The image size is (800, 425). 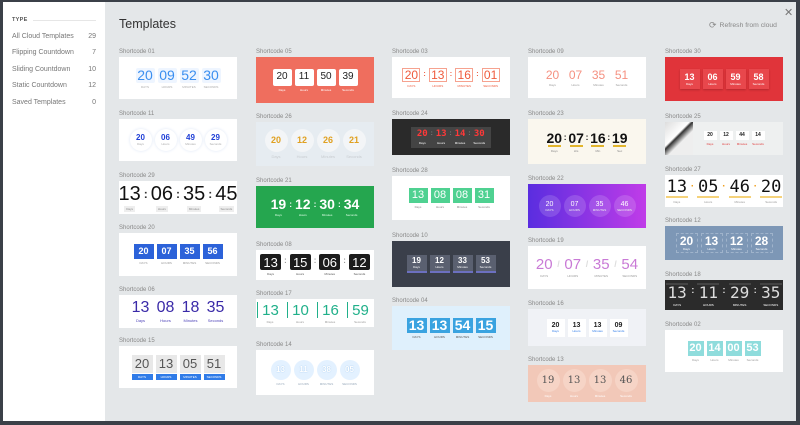 What do you see at coordinates (549, 206) in the screenshot?
I see `digit-box: 20 DAYS` at bounding box center [549, 206].